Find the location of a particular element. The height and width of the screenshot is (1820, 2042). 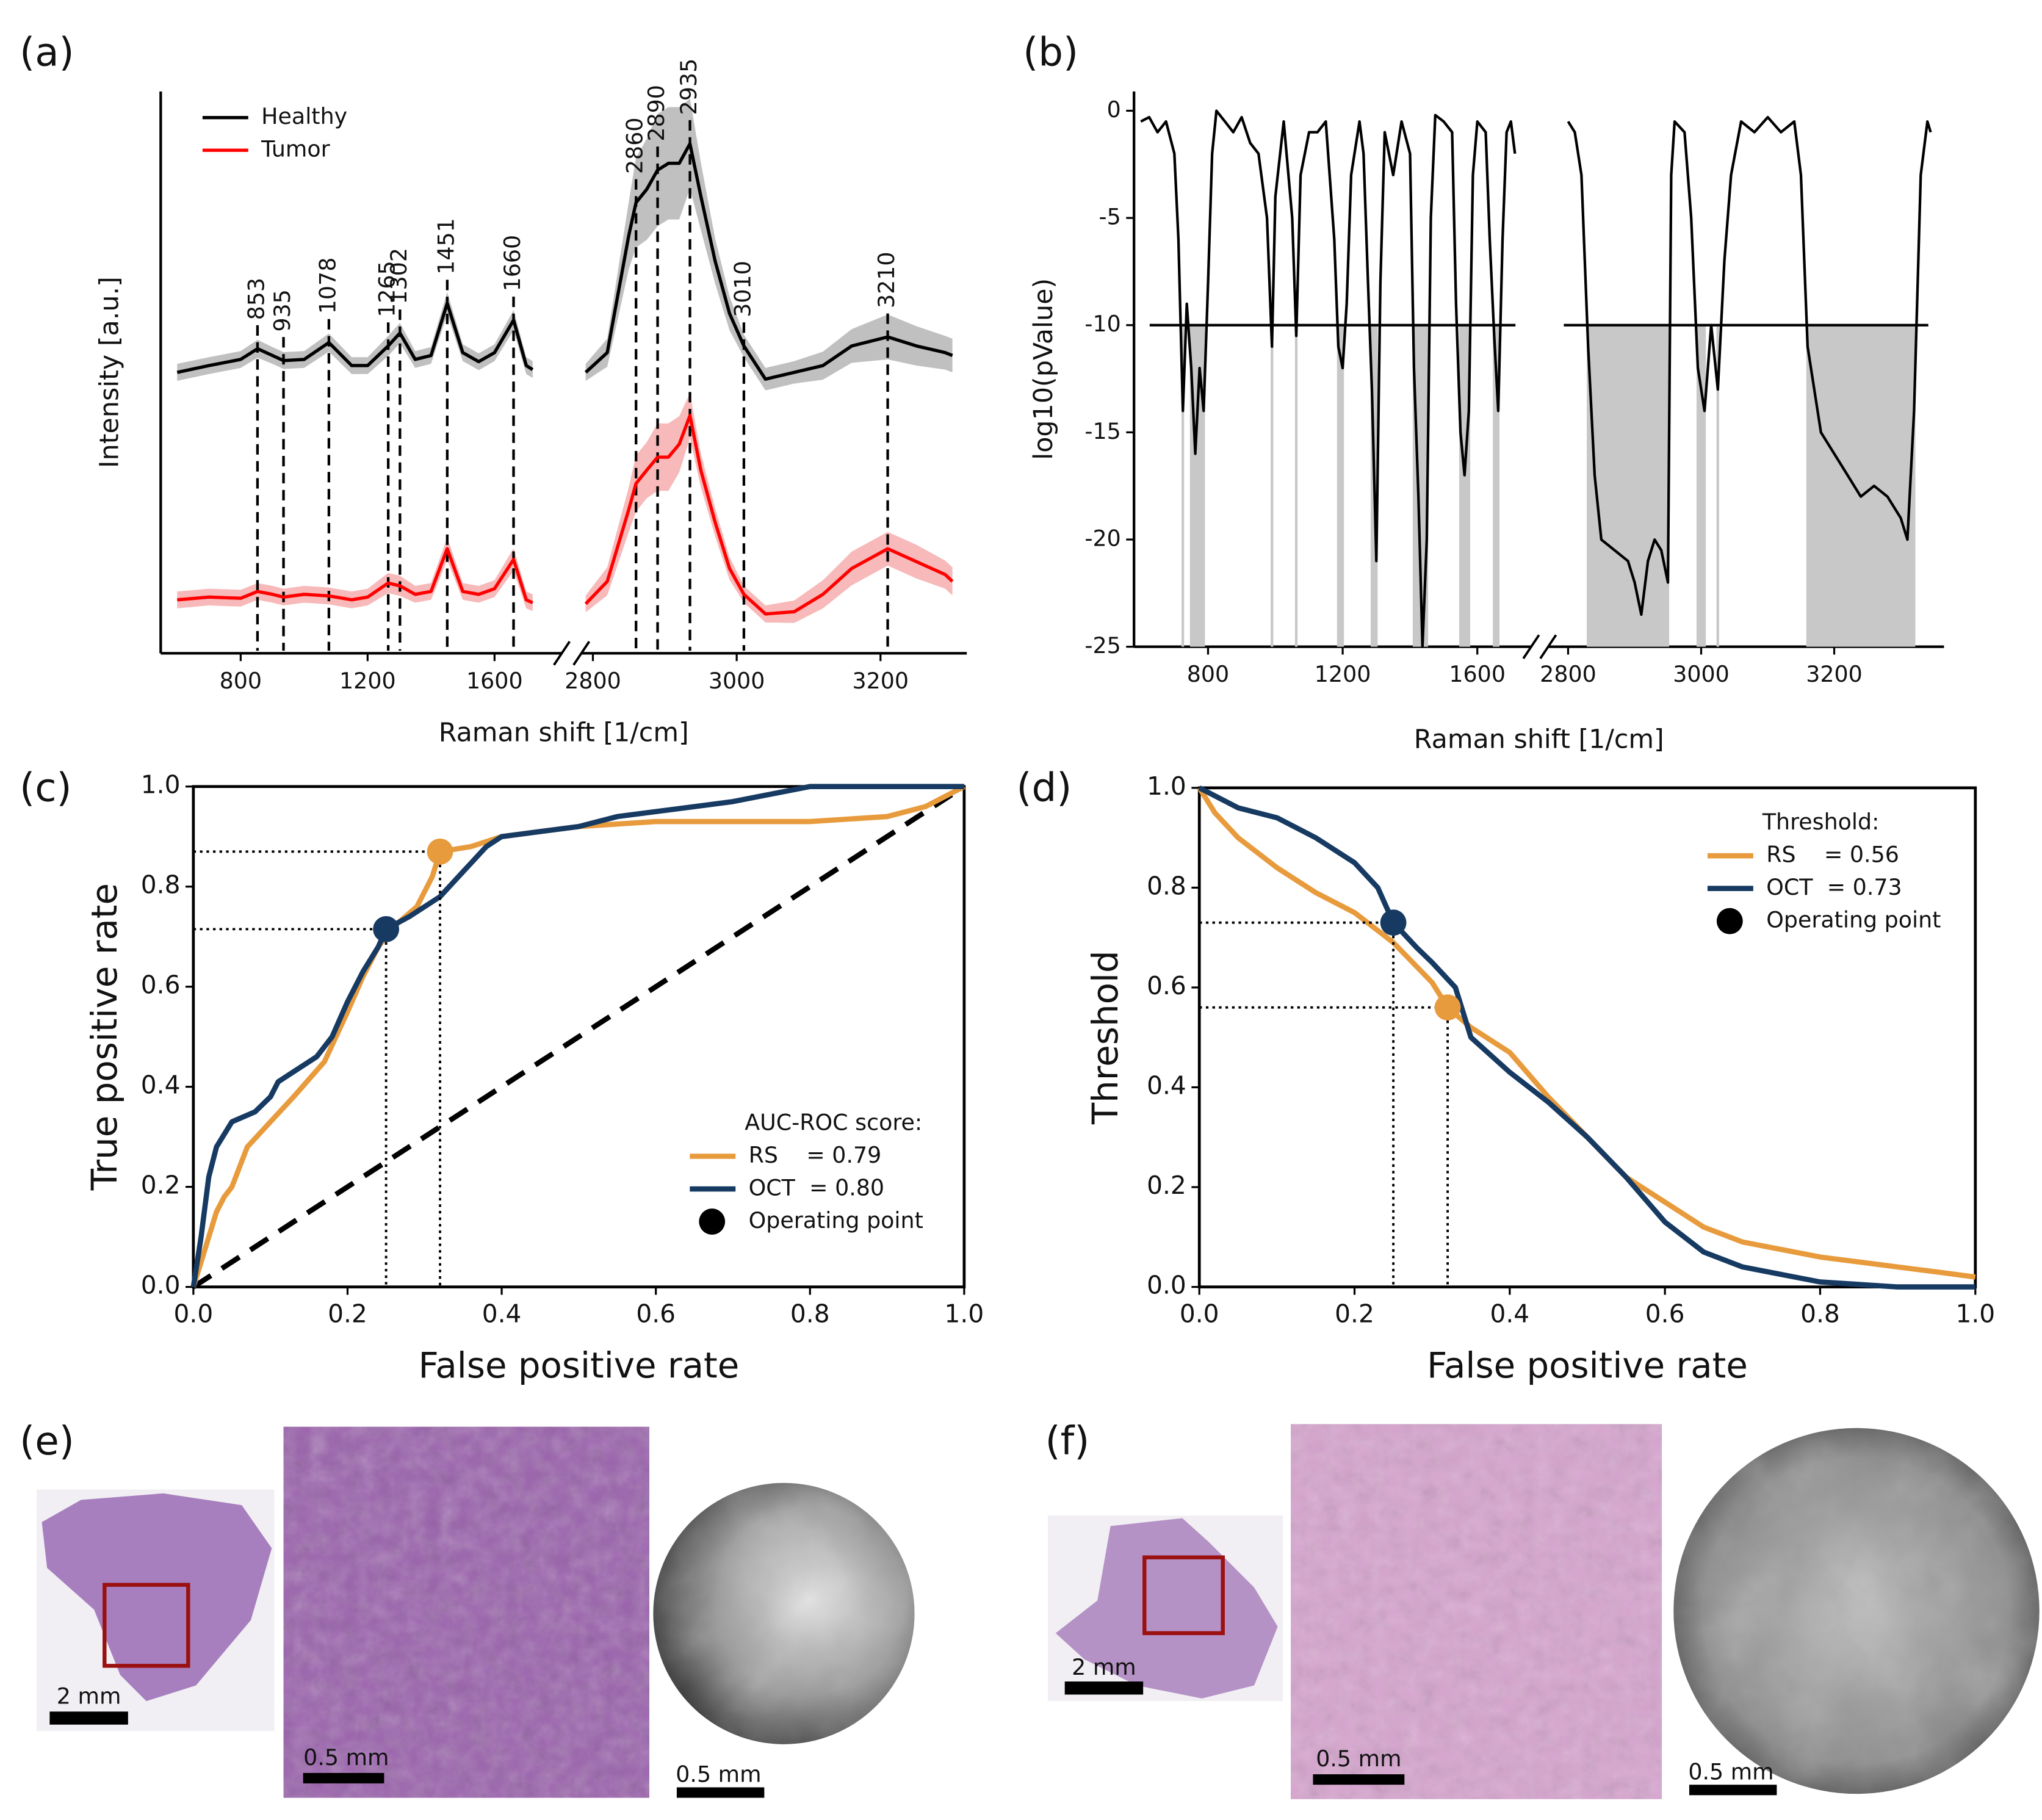

y-tick-label: -10 is located at coordinates (1102, 324).